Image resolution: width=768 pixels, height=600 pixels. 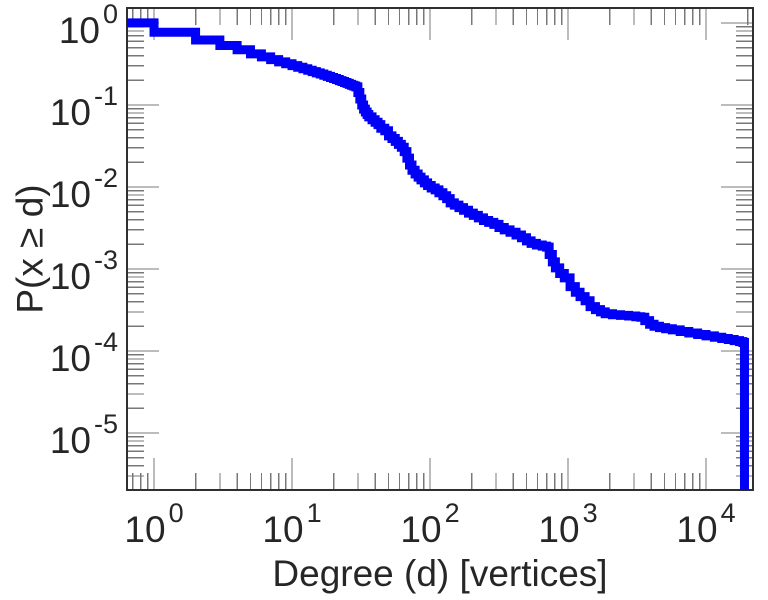 I want to click on y-tick-label: 10 -3, so click(x=84, y=271).